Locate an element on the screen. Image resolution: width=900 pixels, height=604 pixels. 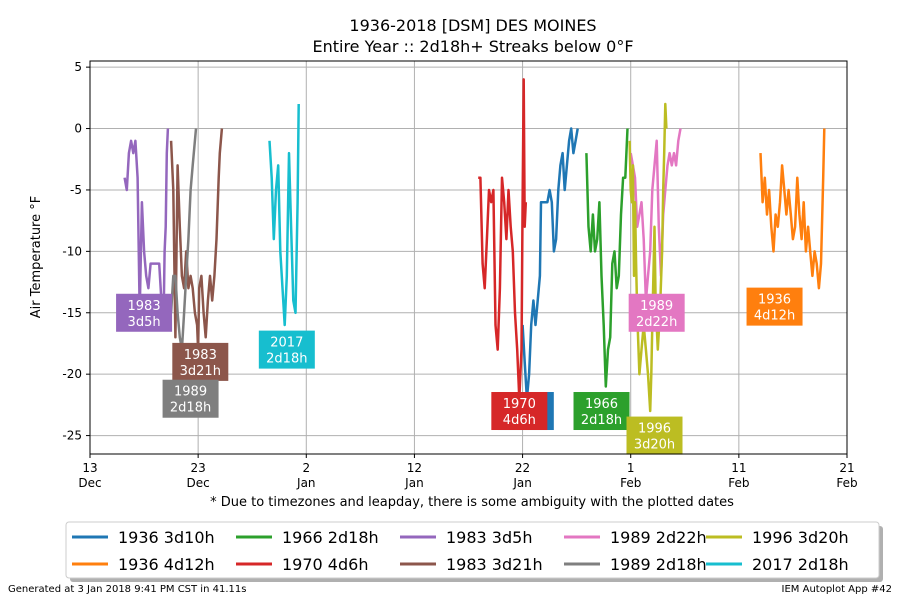
series-label-4: 1983 3d5h is located at coordinates (144, 312).